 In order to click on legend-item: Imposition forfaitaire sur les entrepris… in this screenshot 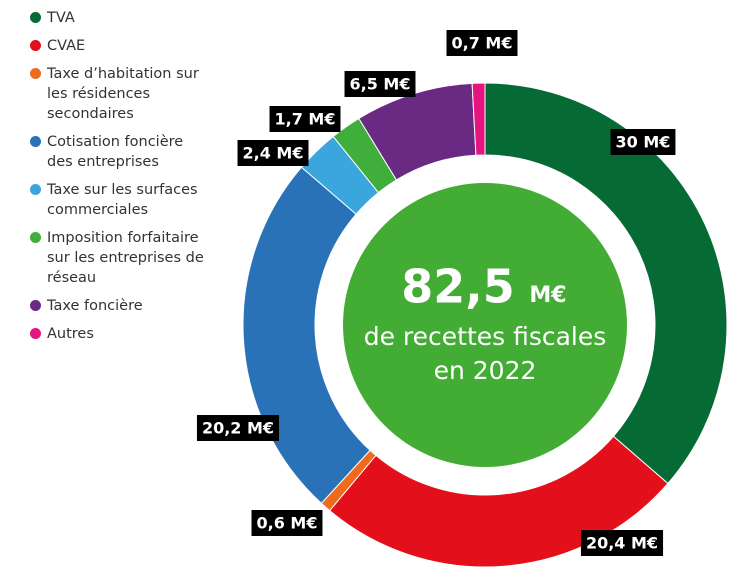, I will do `click(125, 258)`.